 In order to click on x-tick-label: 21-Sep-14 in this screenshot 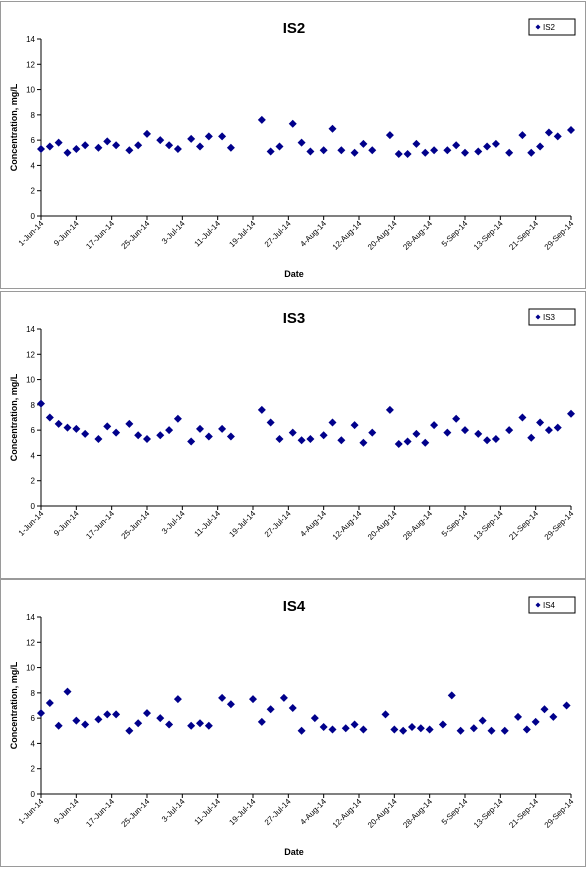, I will do `click(523, 235)`.